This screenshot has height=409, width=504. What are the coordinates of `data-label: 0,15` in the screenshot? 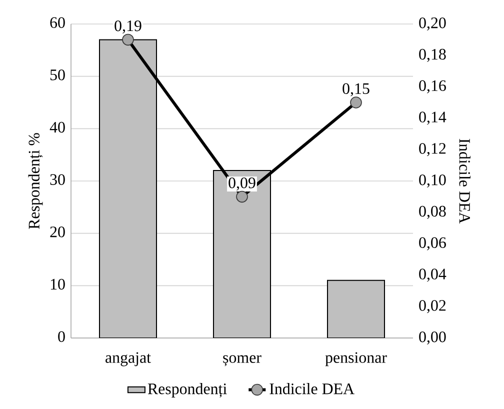 It's located at (356, 89).